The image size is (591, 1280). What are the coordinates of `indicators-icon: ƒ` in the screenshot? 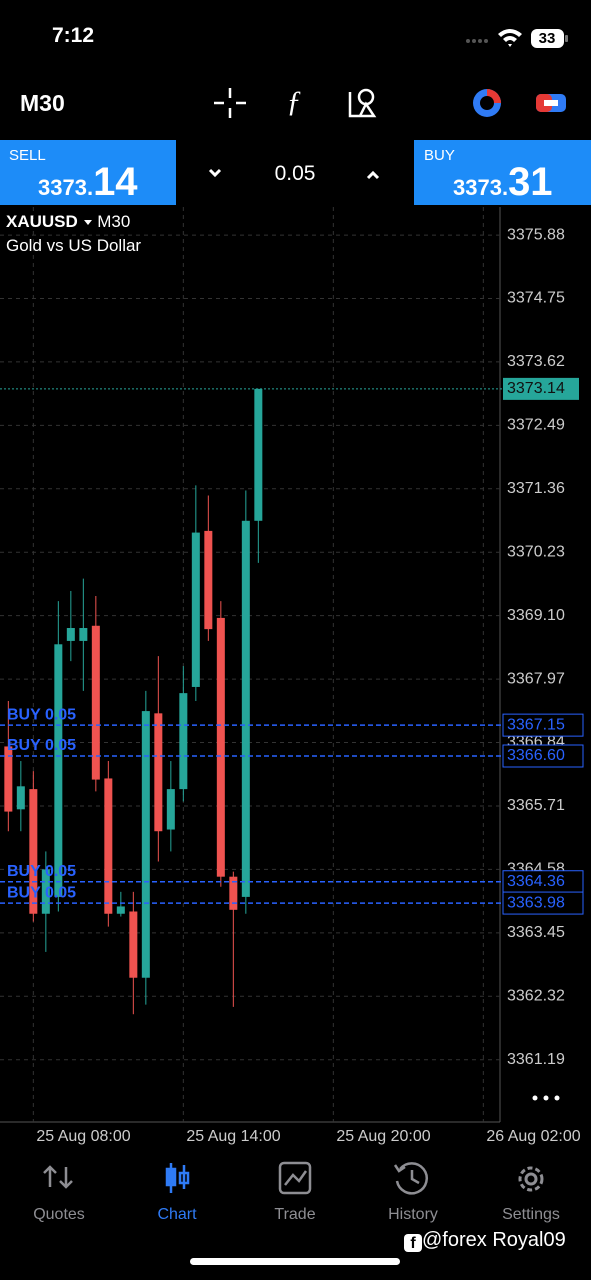 It's located at (294, 101).